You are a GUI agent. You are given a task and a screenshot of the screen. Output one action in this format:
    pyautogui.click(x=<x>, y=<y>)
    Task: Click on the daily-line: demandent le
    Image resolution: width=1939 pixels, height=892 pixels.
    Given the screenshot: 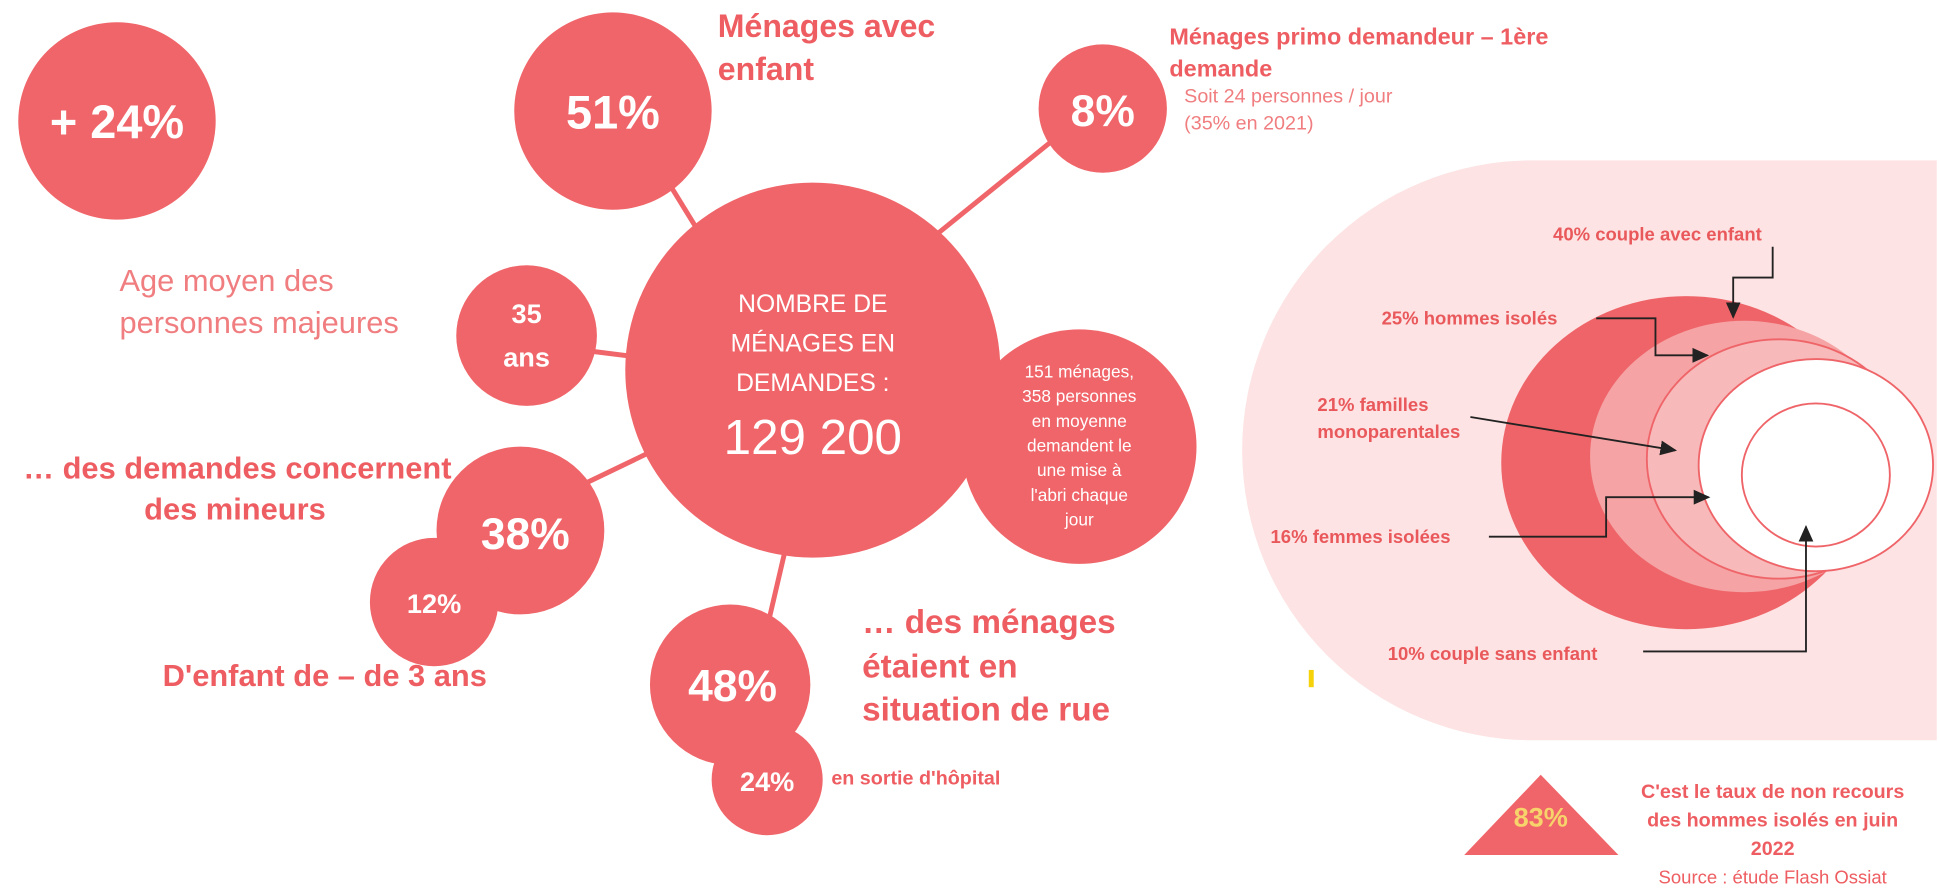 What is the action you would take?
    pyautogui.click(x=1079, y=446)
    